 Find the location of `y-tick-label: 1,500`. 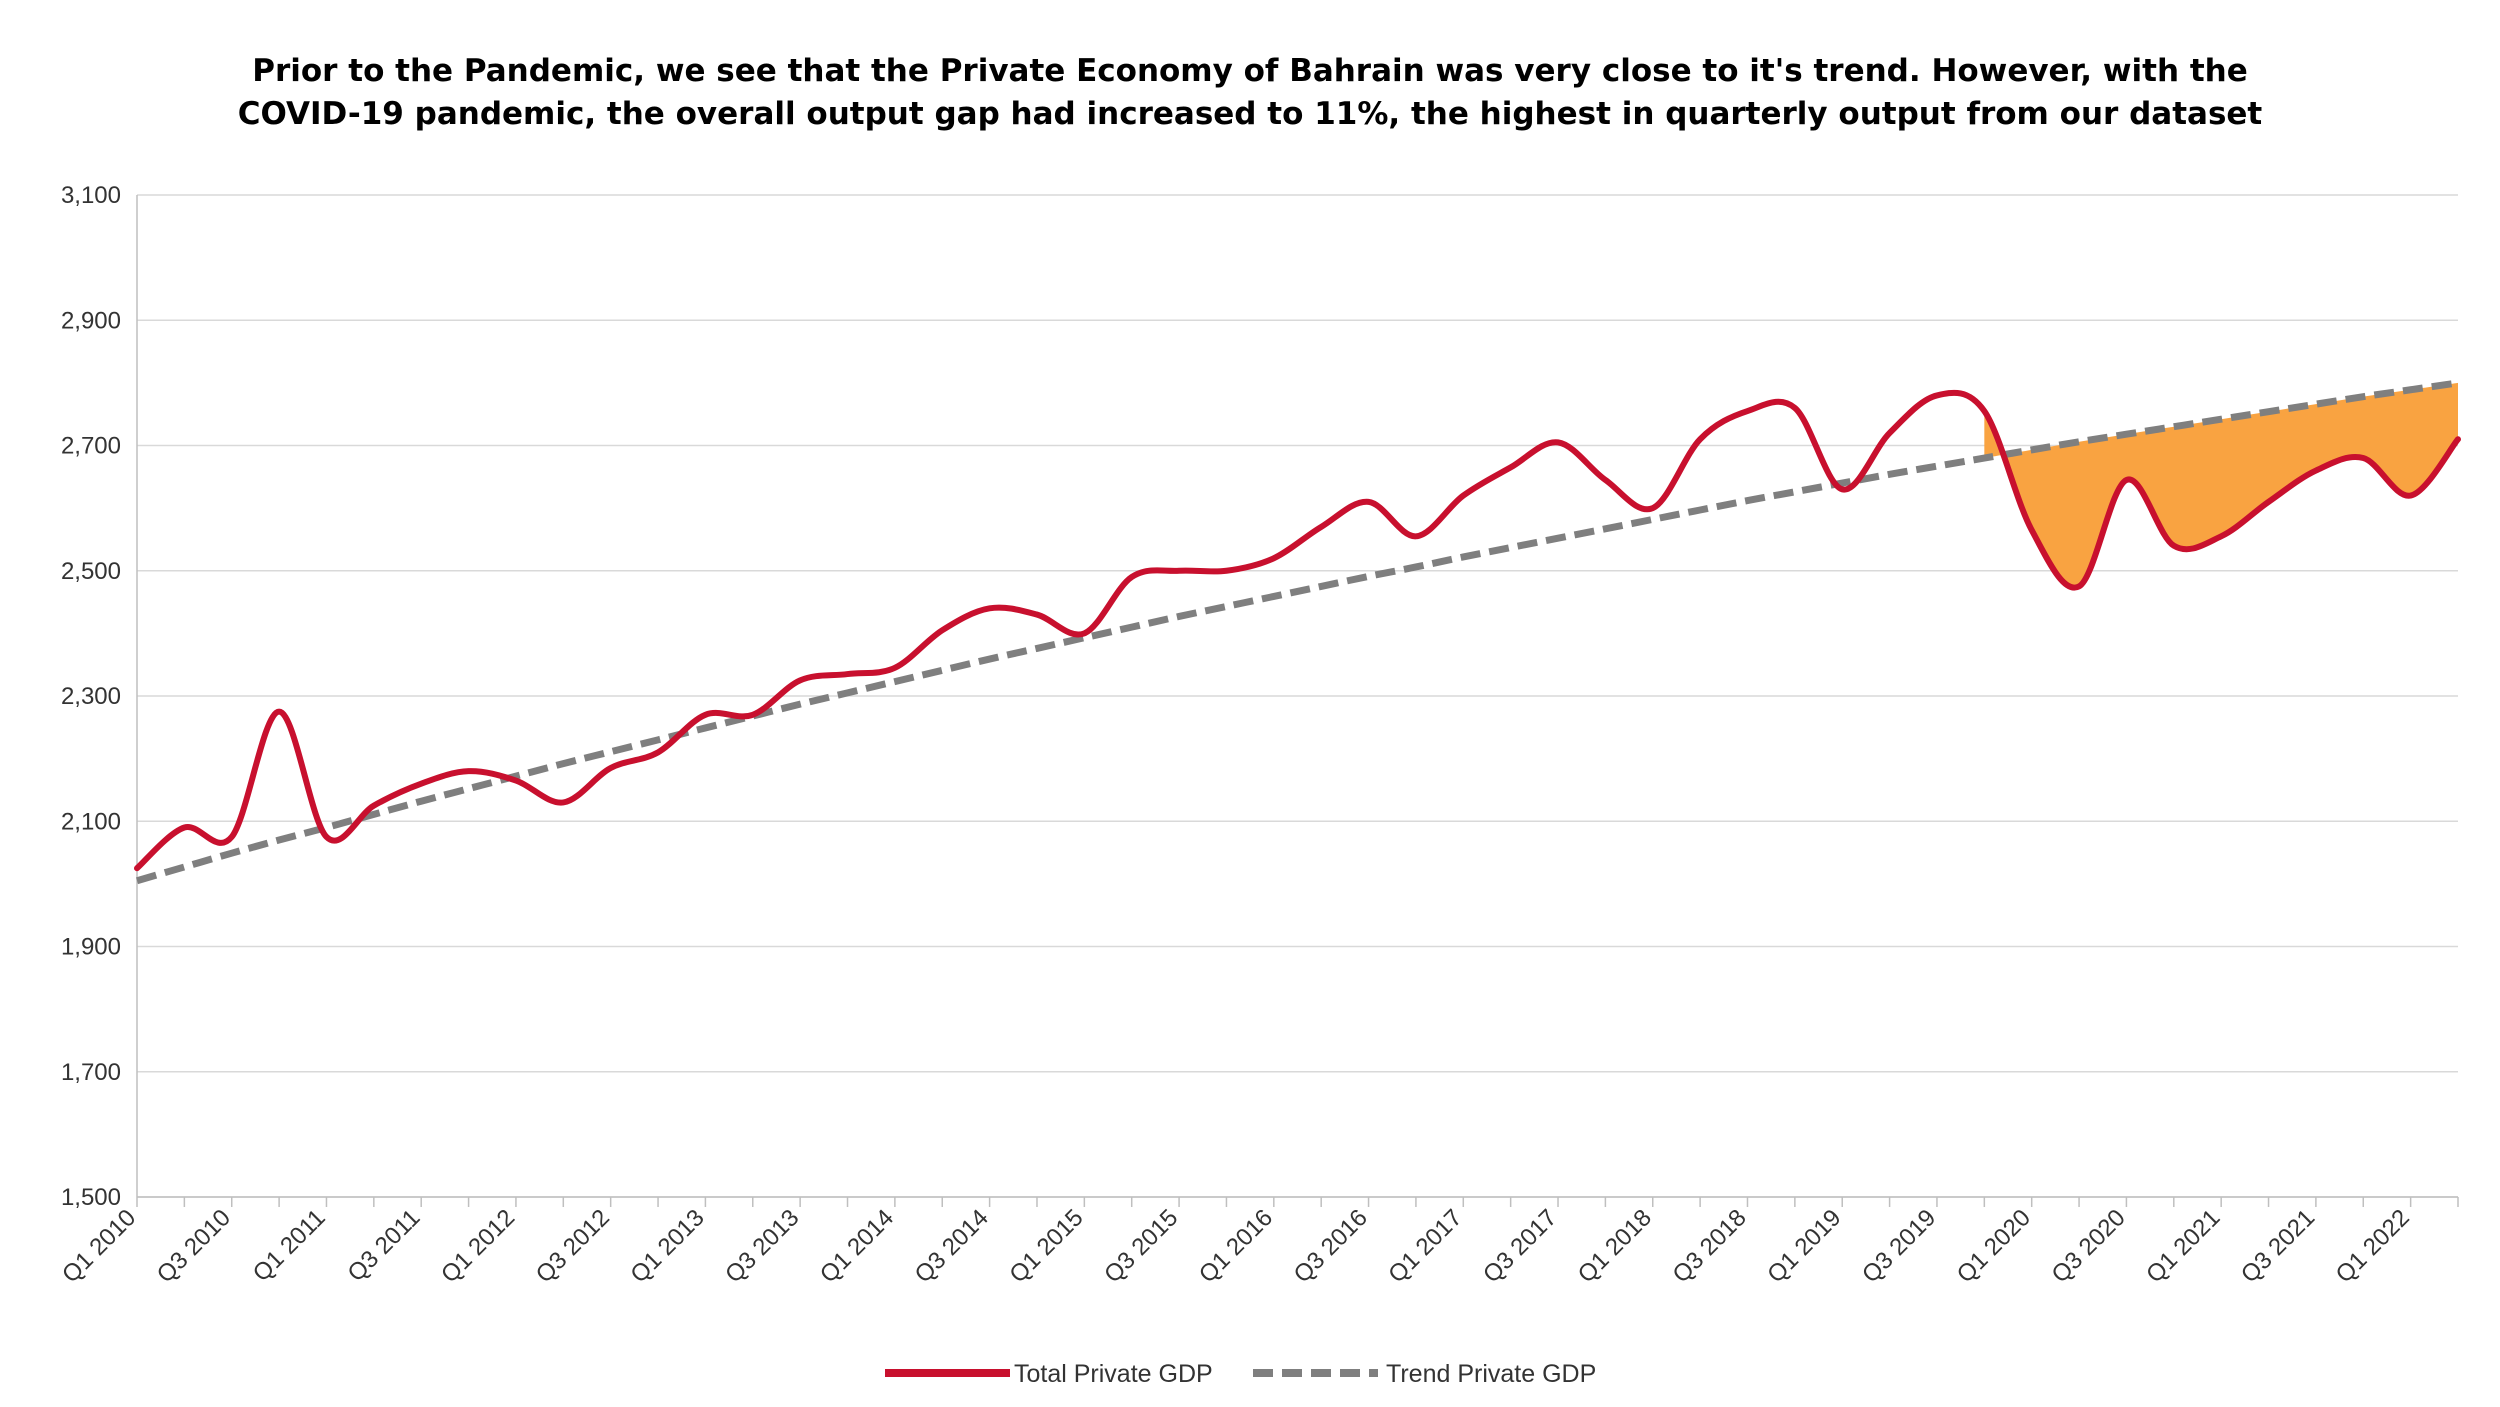

y-tick-label: 1,500 is located at coordinates (91, 1197).